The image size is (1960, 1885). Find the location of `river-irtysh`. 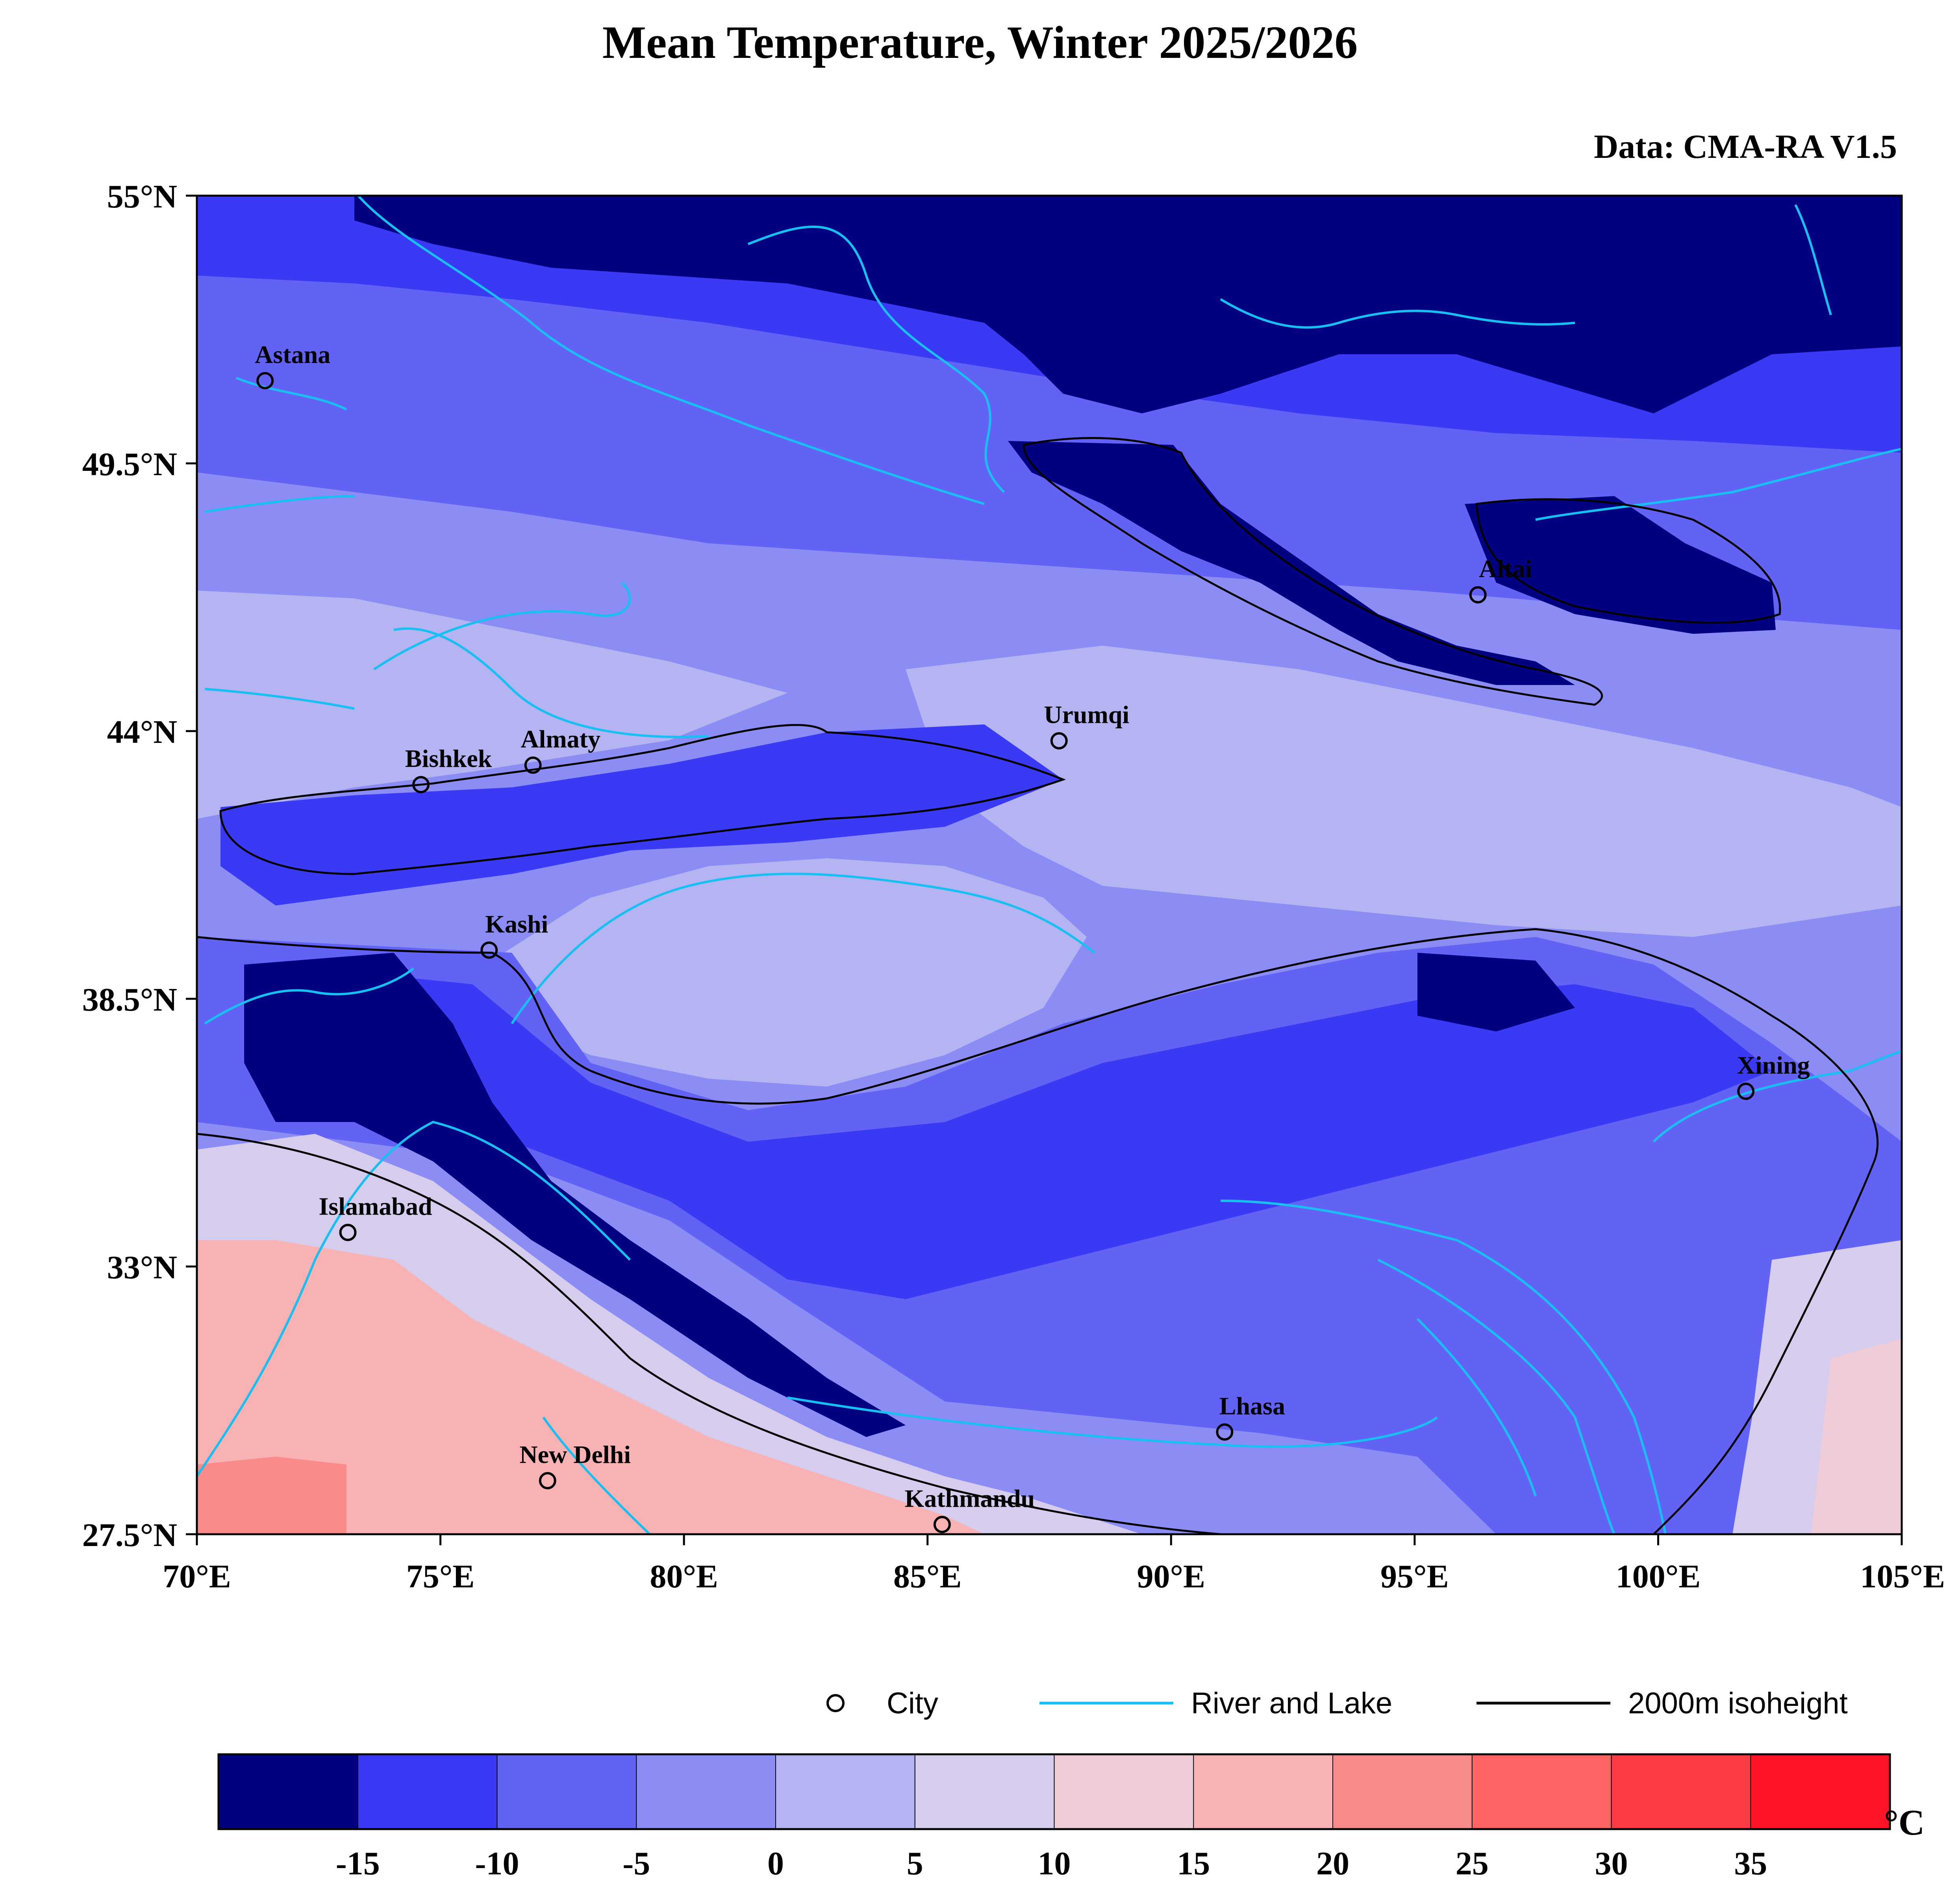

river-irtysh is located at coordinates (671, 350).